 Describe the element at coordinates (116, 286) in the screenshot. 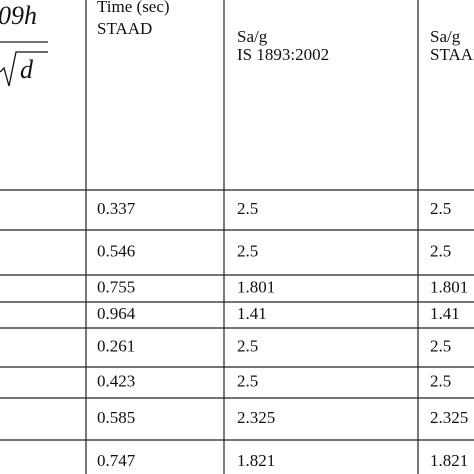

I see `cell-text: 0.755` at that location.